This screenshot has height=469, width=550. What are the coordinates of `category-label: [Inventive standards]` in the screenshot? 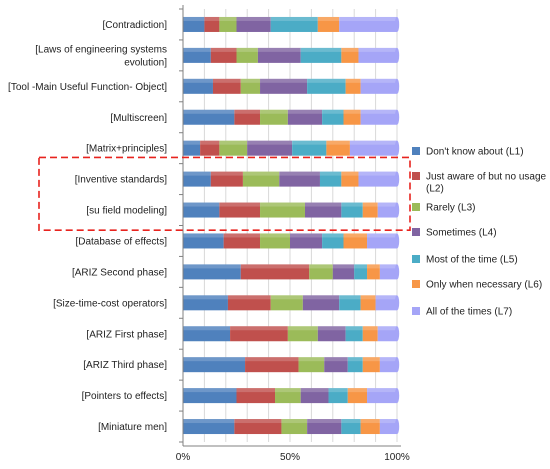 It's located at (121, 180).